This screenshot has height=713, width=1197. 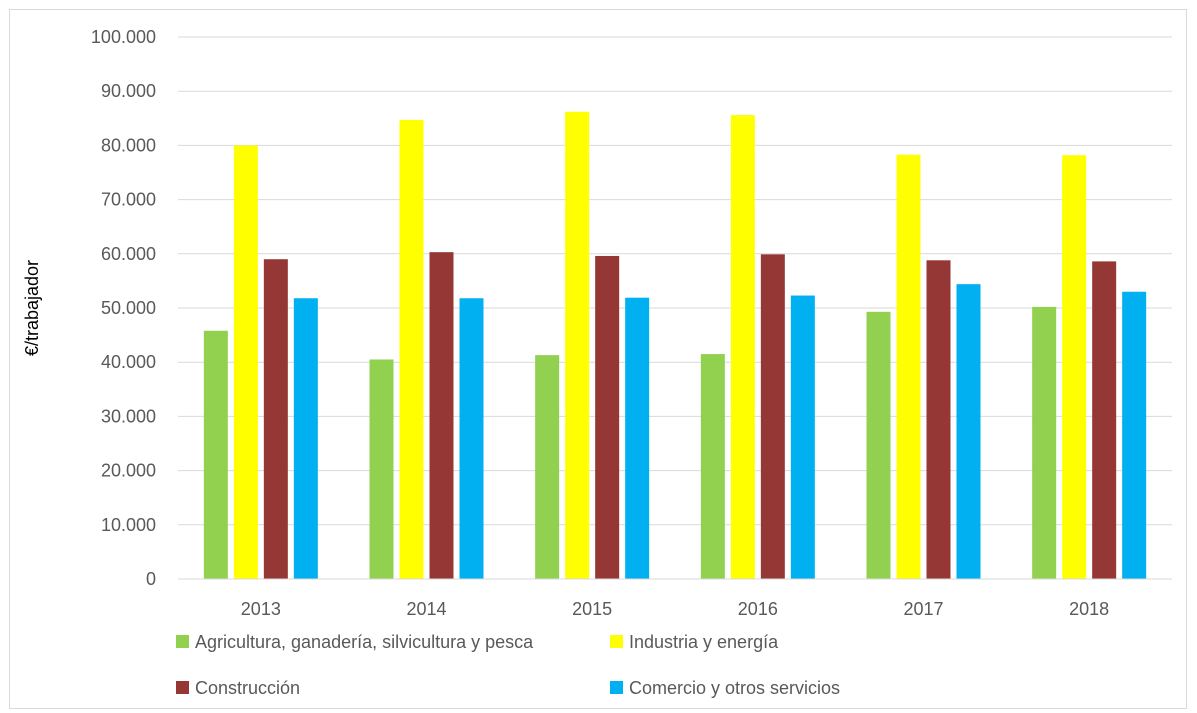 I want to click on x-tick-label: 2018, so click(x=1089, y=609).